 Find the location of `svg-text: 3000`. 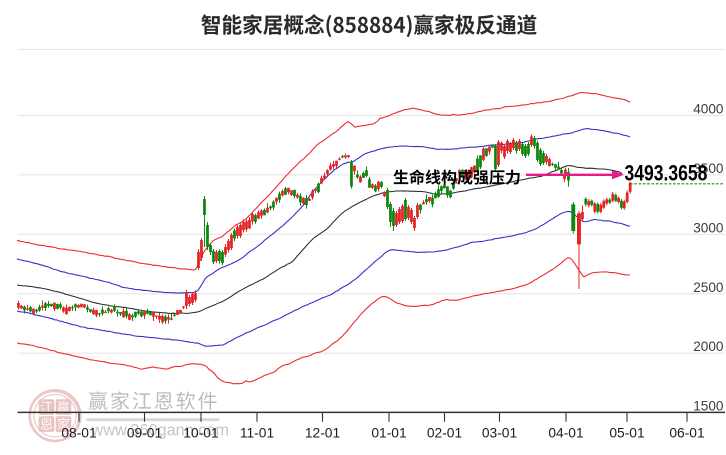

svg-text: 3000 is located at coordinates (708, 227).